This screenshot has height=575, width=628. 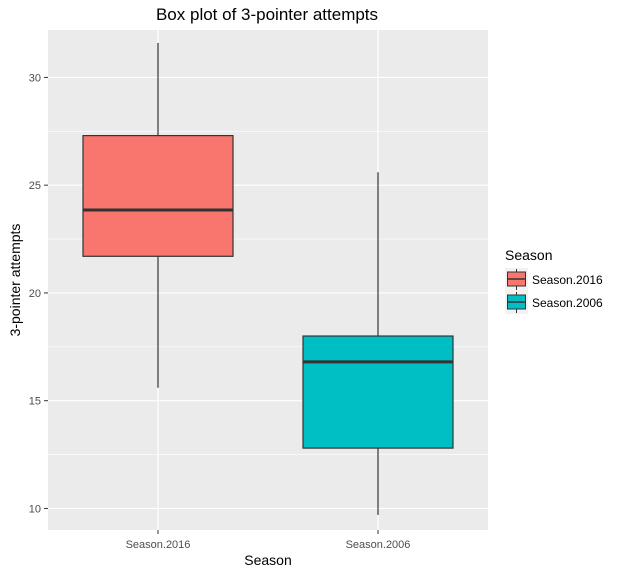 I want to click on y-tick-label: 15, so click(x=35, y=402).